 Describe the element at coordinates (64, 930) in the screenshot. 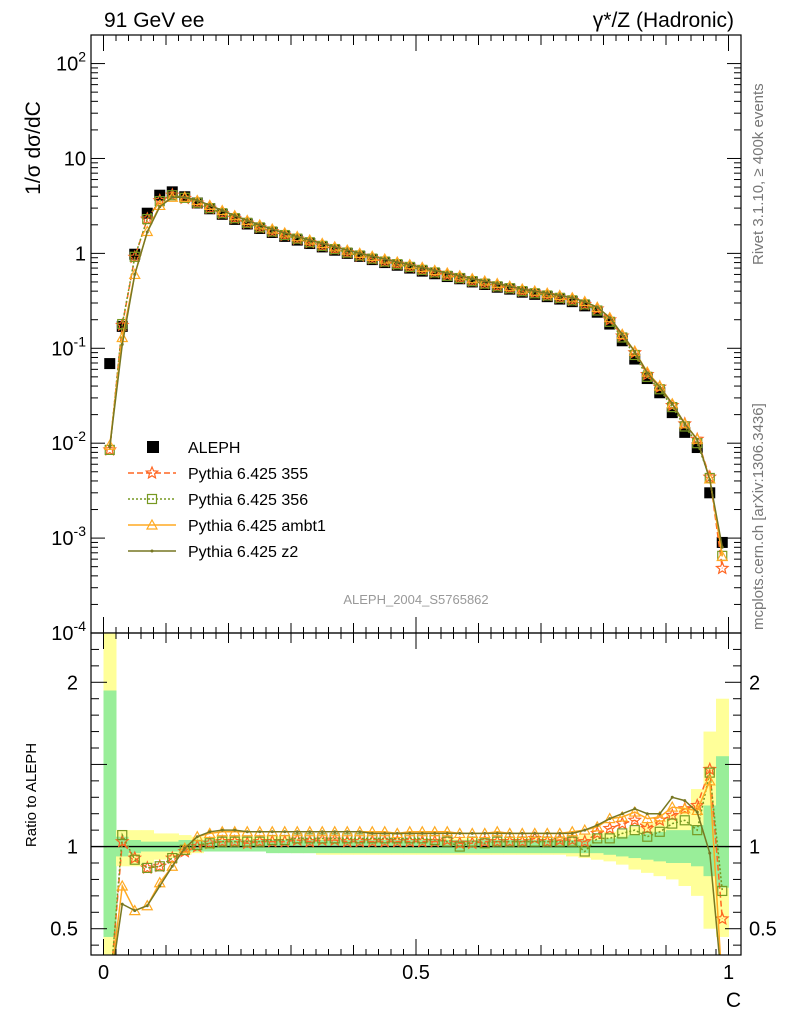

I see `ratio-y-tick-label: 0.5` at that location.